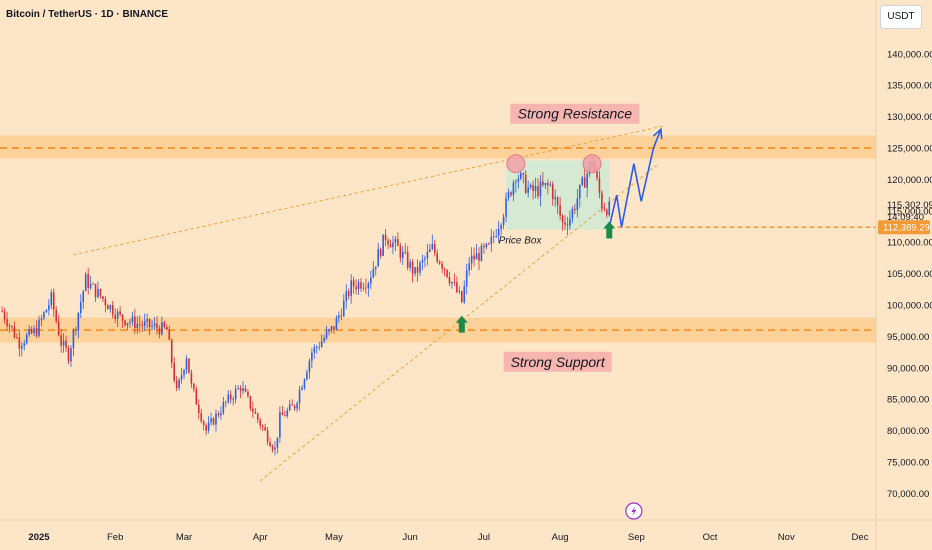 This screenshot has height=550, width=932. Describe the element at coordinates (904, 227) in the screenshot. I see `level-price-tag` at that location.